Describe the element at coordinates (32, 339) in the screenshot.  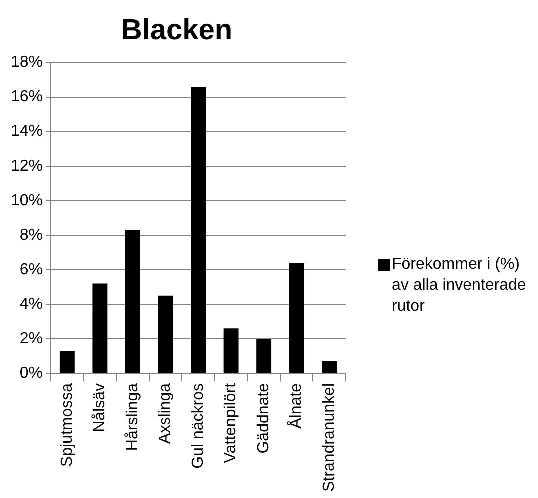
I see `y-tick-label: 2%` at that location.